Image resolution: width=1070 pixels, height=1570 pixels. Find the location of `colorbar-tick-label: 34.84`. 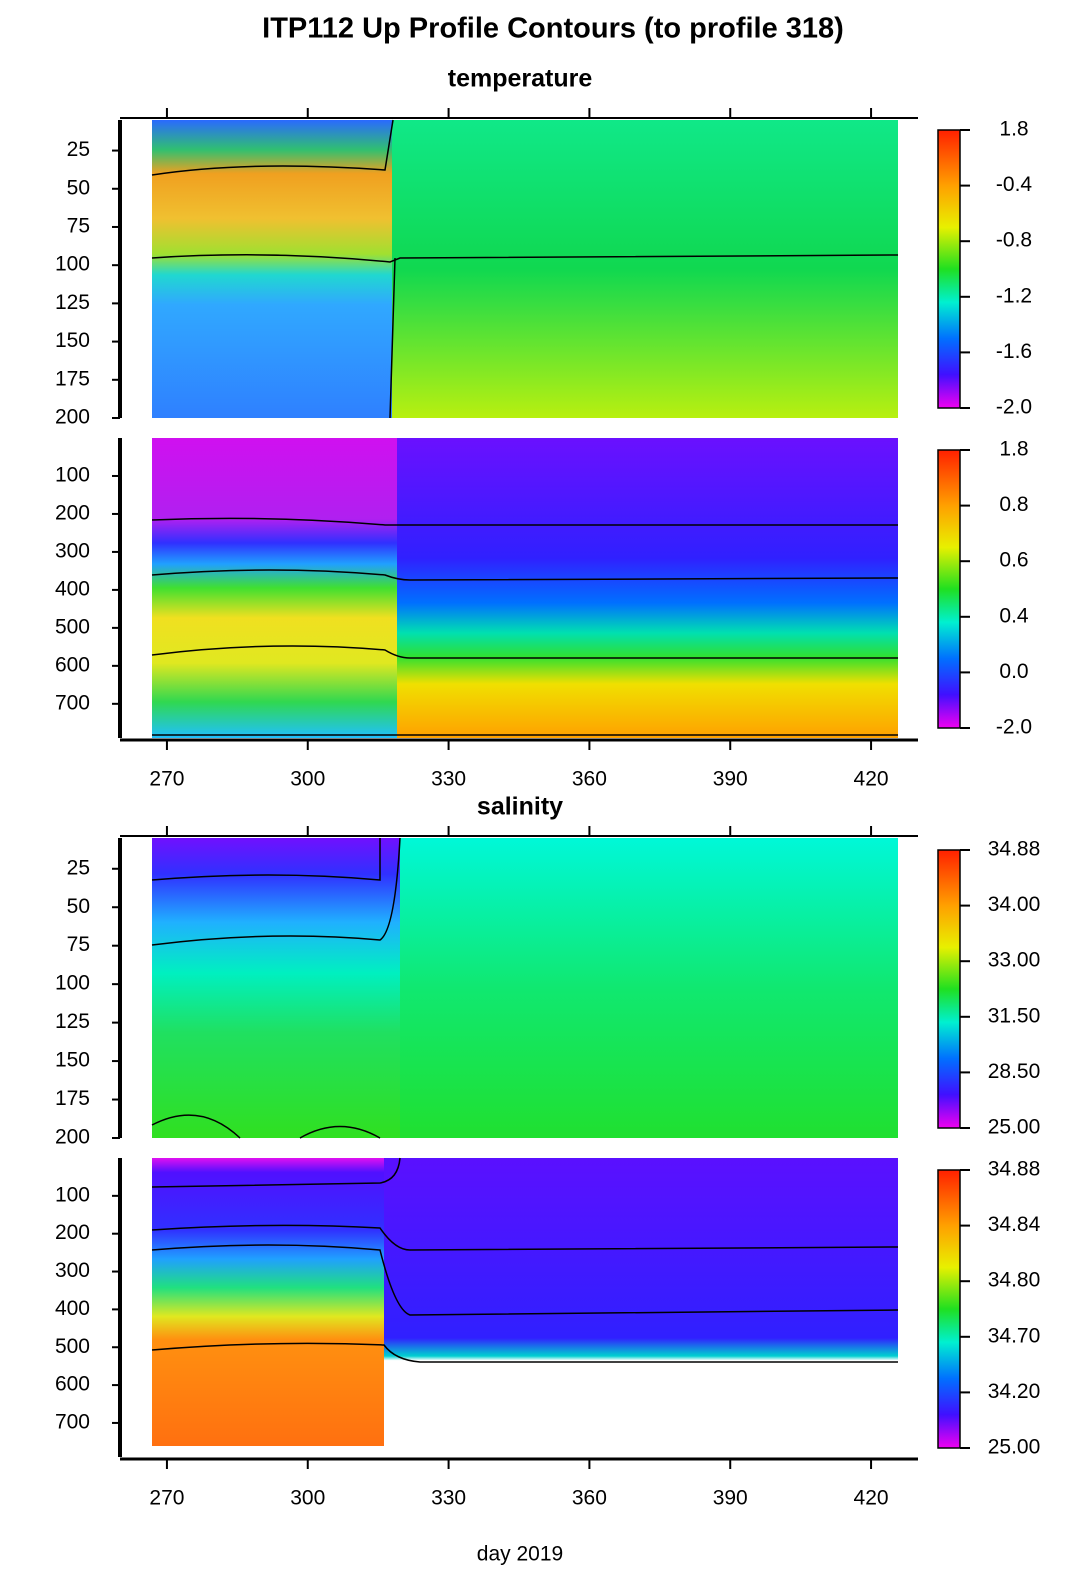

colorbar-tick-label: 34.84 is located at coordinates (1014, 1224).